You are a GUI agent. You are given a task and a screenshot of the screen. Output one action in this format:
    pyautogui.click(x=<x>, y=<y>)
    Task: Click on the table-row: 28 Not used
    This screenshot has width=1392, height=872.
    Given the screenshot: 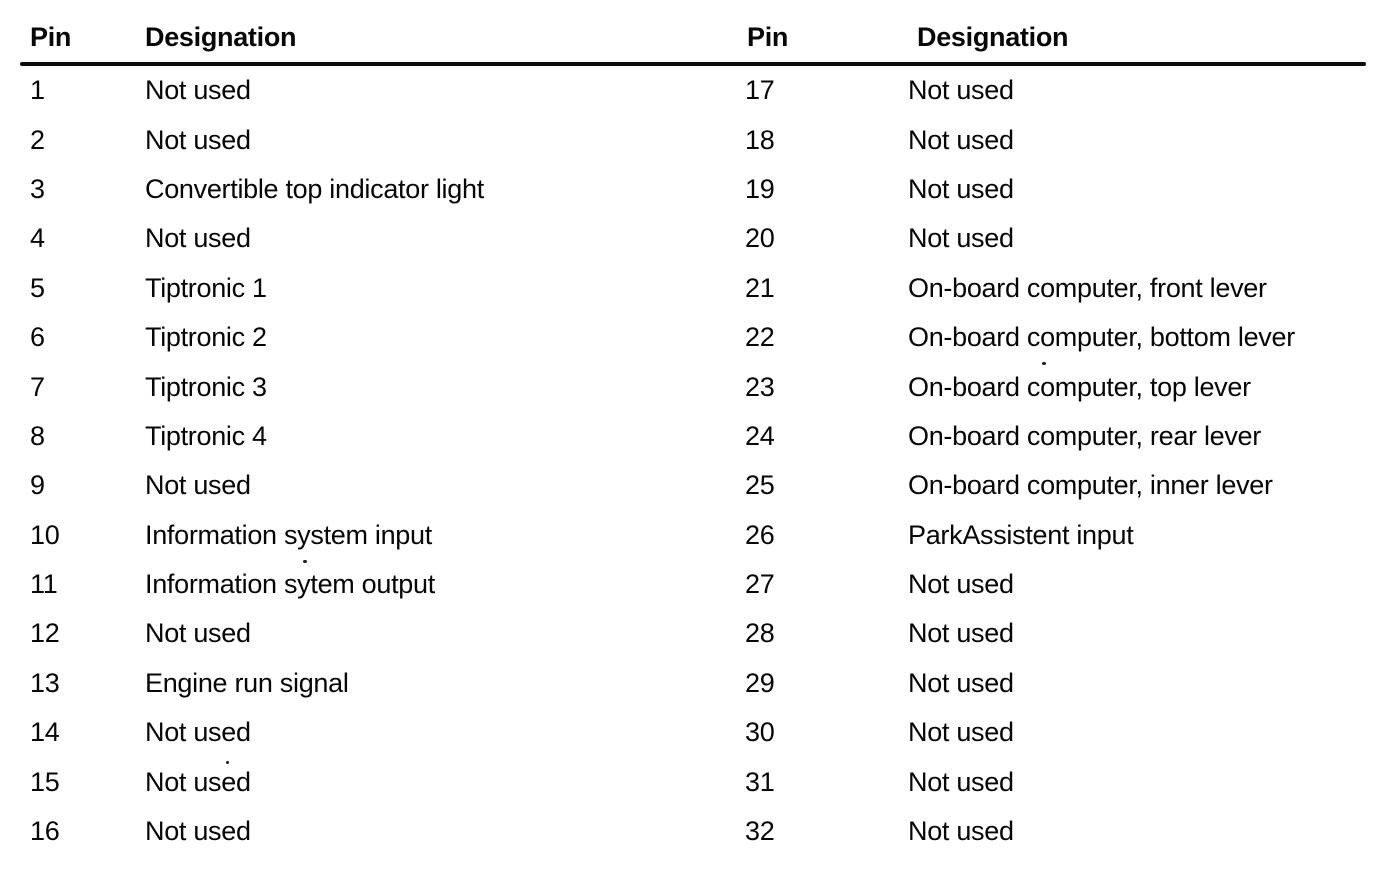 What is the action you would take?
    pyautogui.click(x=1057, y=633)
    